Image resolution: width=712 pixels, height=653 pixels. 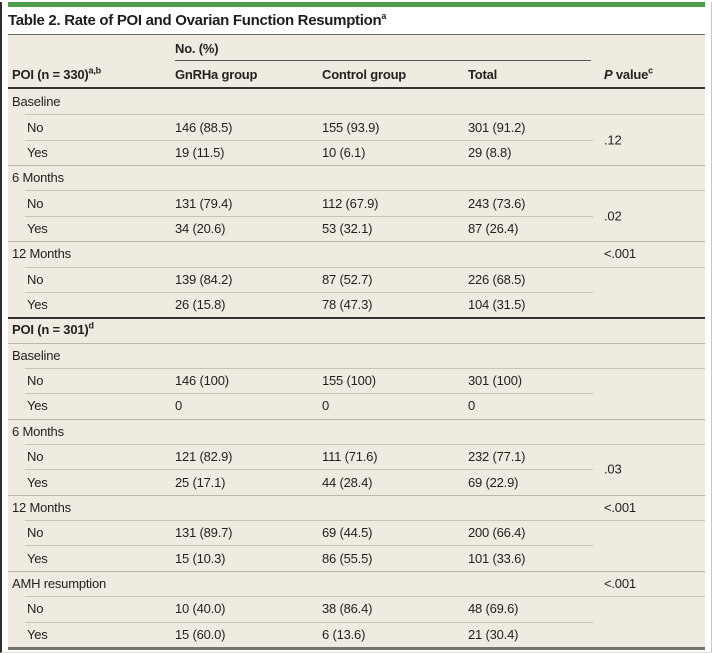 I want to click on accent-bar, so click(x=356, y=4).